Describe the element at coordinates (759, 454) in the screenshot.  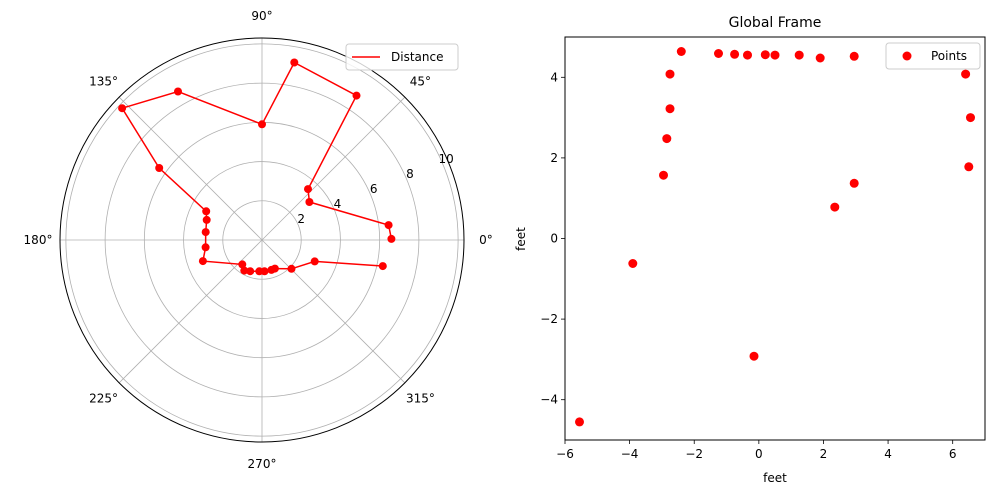
I see `scatter-x-tick-label: 0` at that location.